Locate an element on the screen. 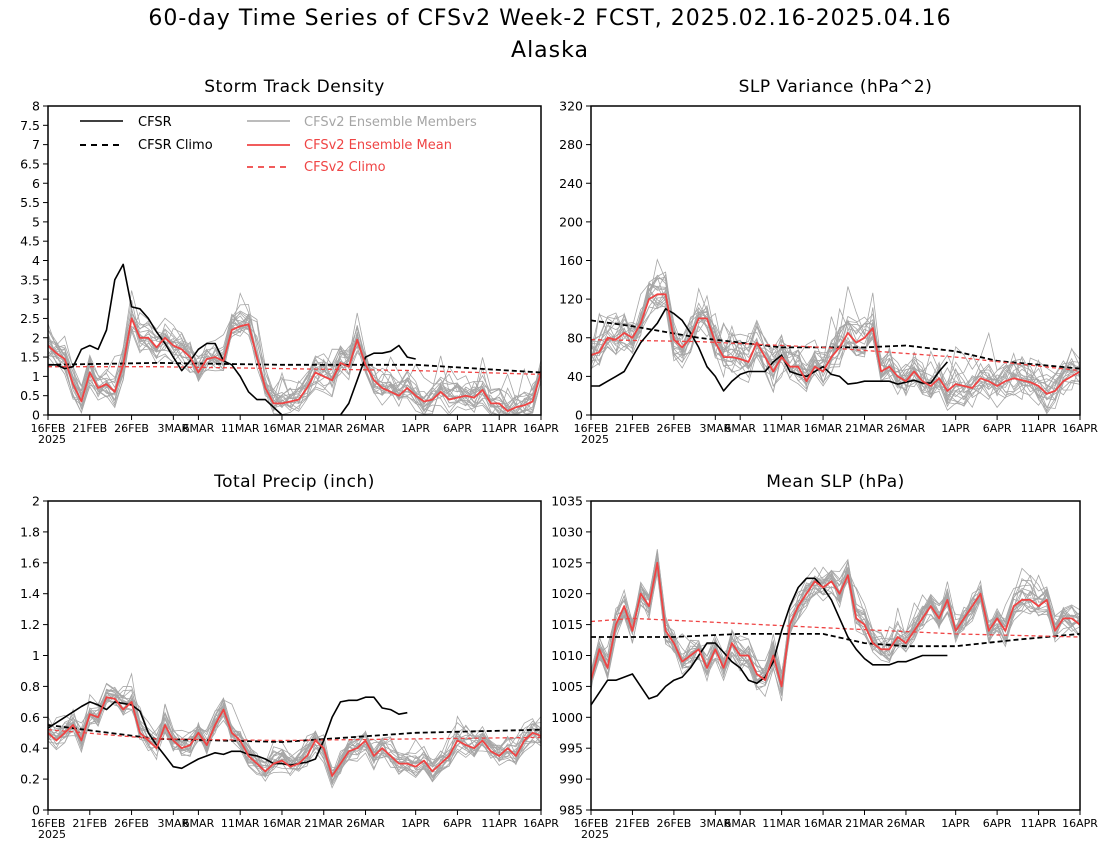 This screenshot has width=1100, height=850. x-tick-label: 21MAR is located at coordinates (323, 823).